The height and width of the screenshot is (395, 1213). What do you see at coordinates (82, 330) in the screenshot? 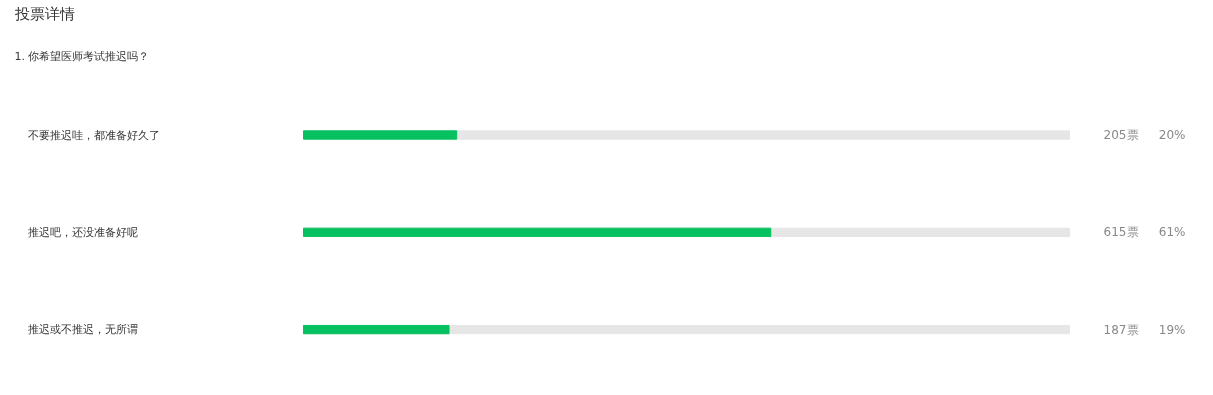
I see `y-tick-label: 推迟或不推迟，无所谓` at bounding box center [82, 330].